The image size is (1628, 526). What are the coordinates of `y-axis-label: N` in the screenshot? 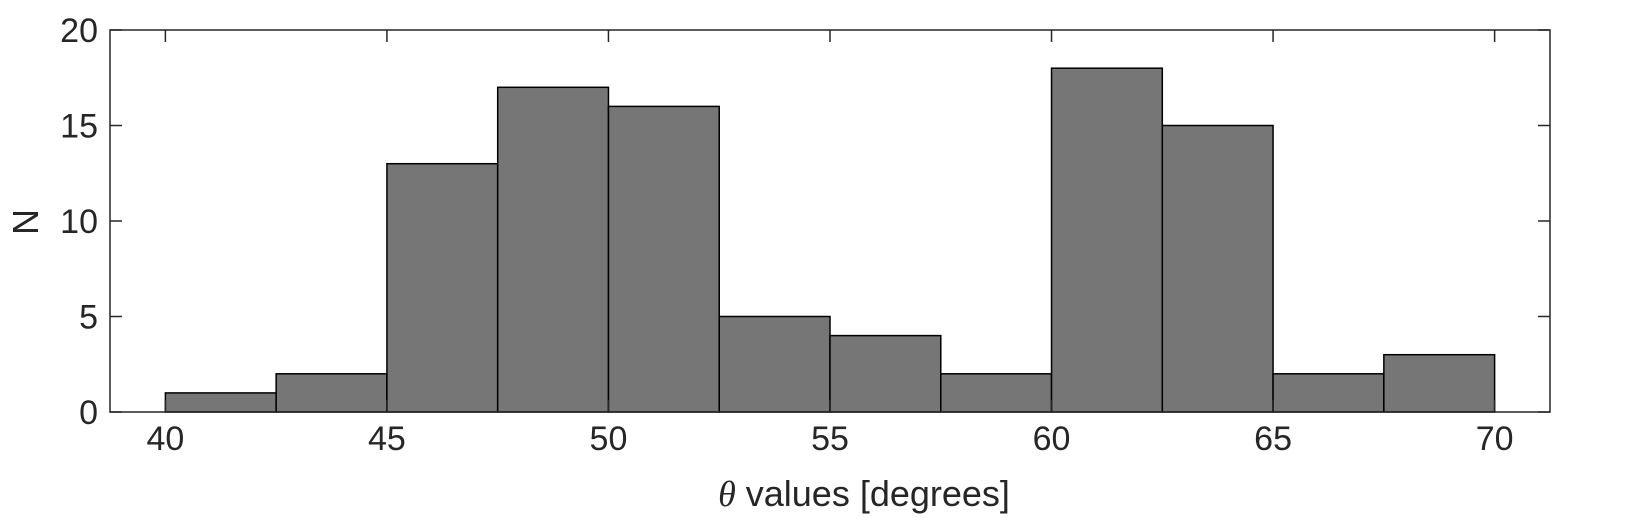 It's located at (25, 222).